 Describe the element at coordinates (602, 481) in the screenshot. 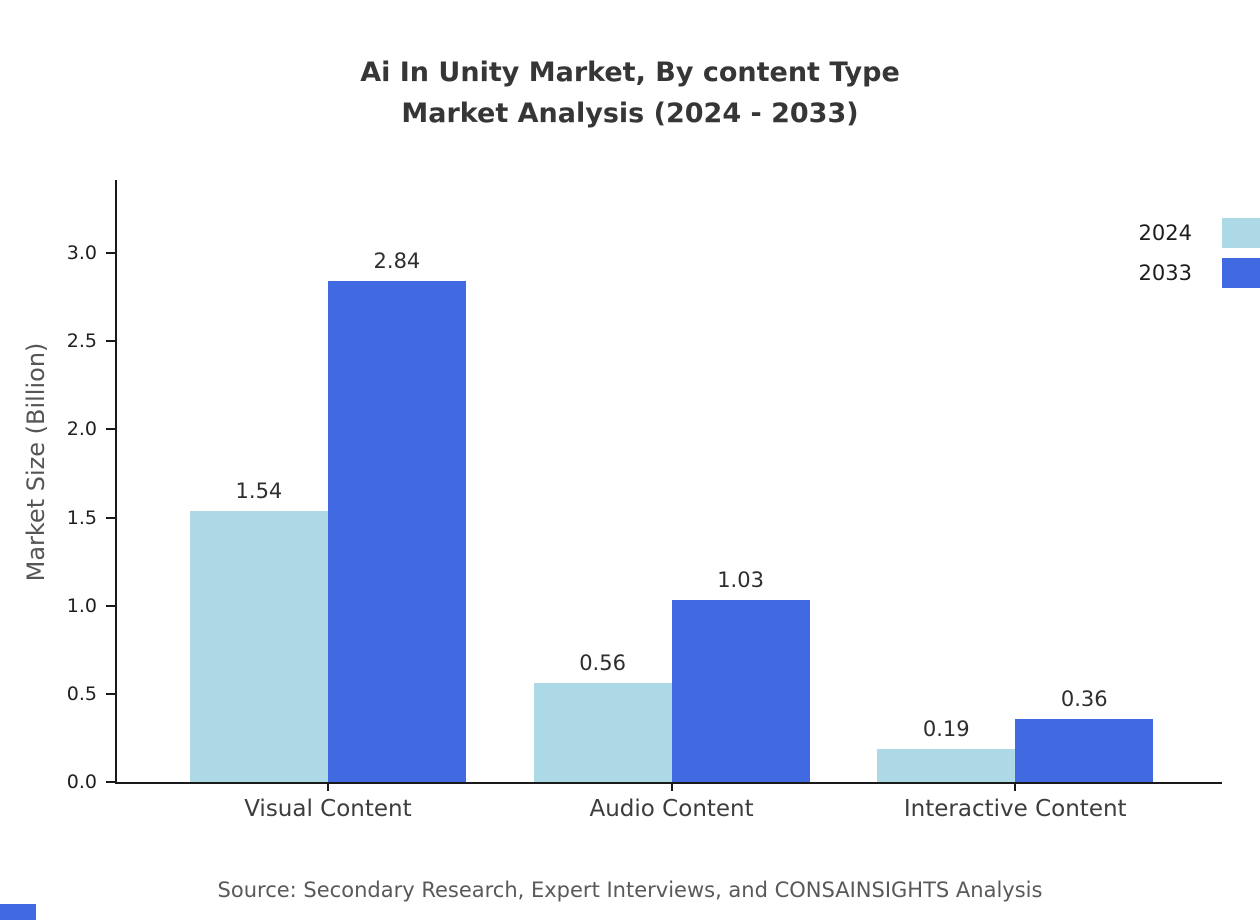

I see `bar-wrap: 0.56` at that location.